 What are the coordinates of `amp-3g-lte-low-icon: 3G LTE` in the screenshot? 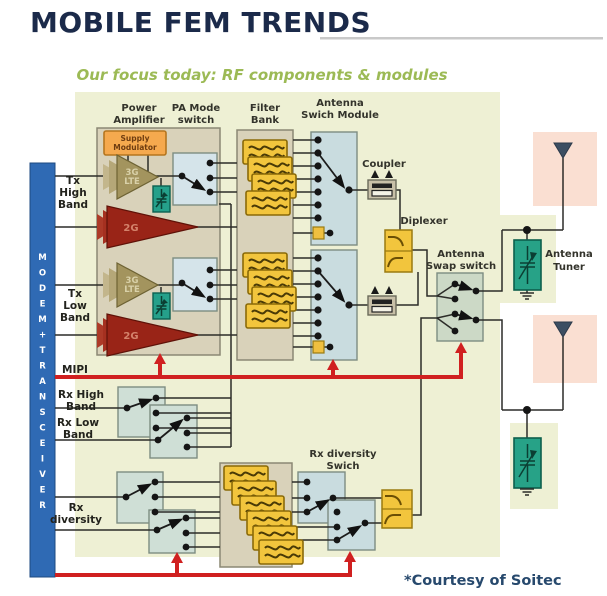 It's located at (131, 285).